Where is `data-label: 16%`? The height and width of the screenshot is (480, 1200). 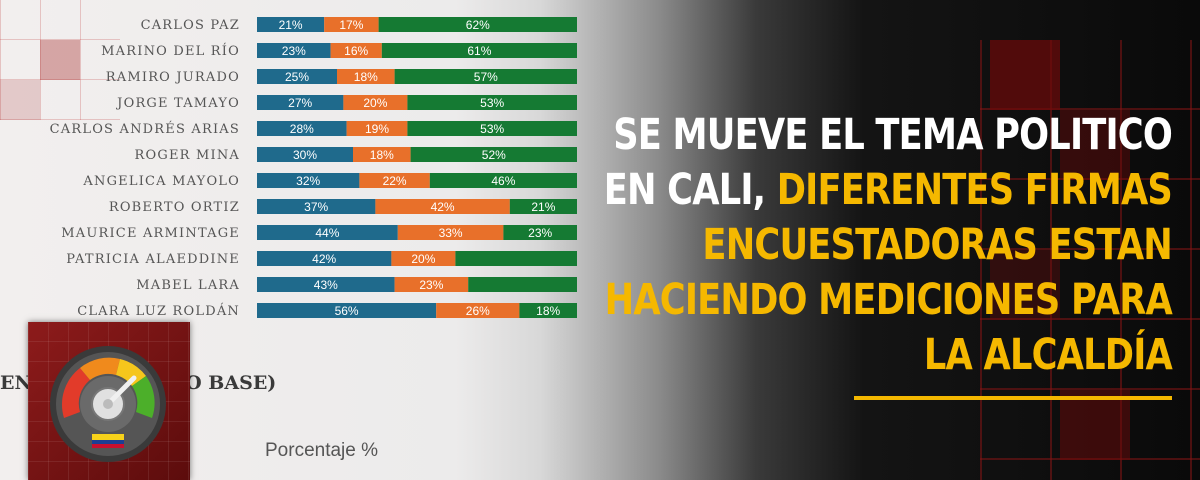
data-label: 16% is located at coordinates (356, 51).